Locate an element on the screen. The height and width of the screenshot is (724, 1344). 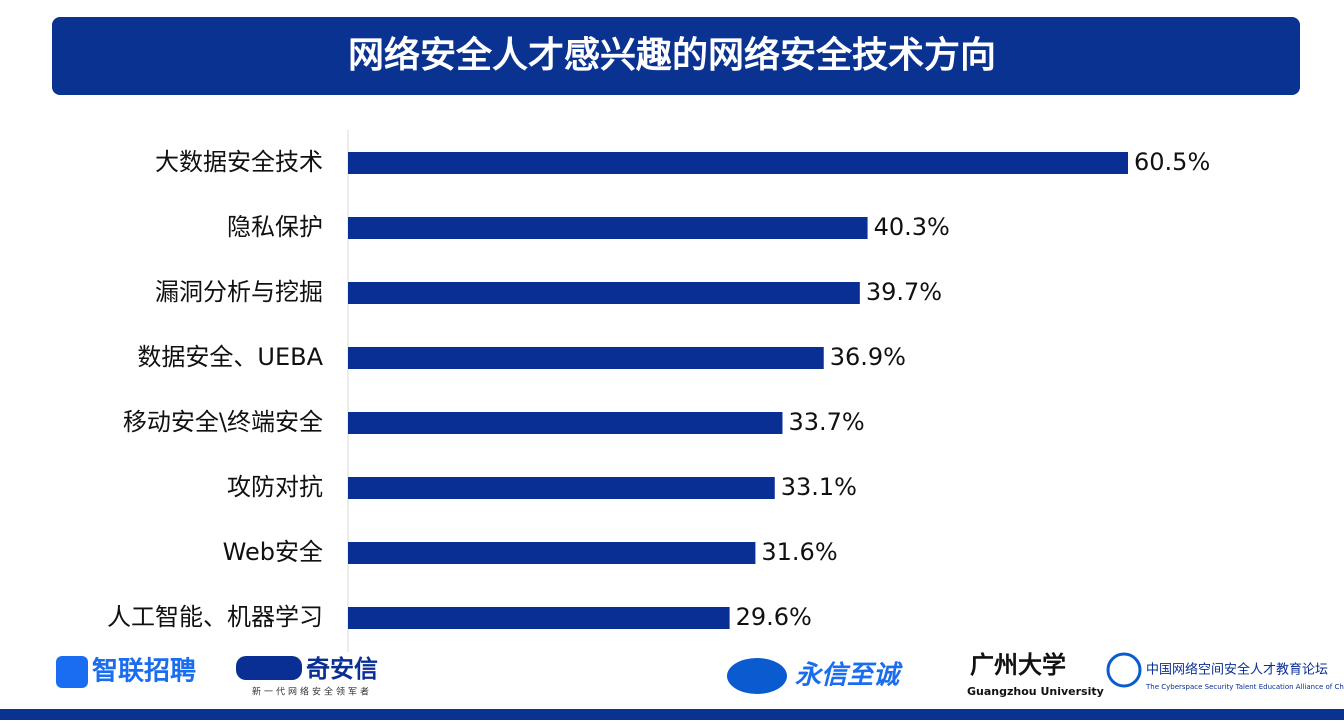
chart-title: 网络安全人才感兴趣的网络安全技术方向 is located at coordinates (672, 55).